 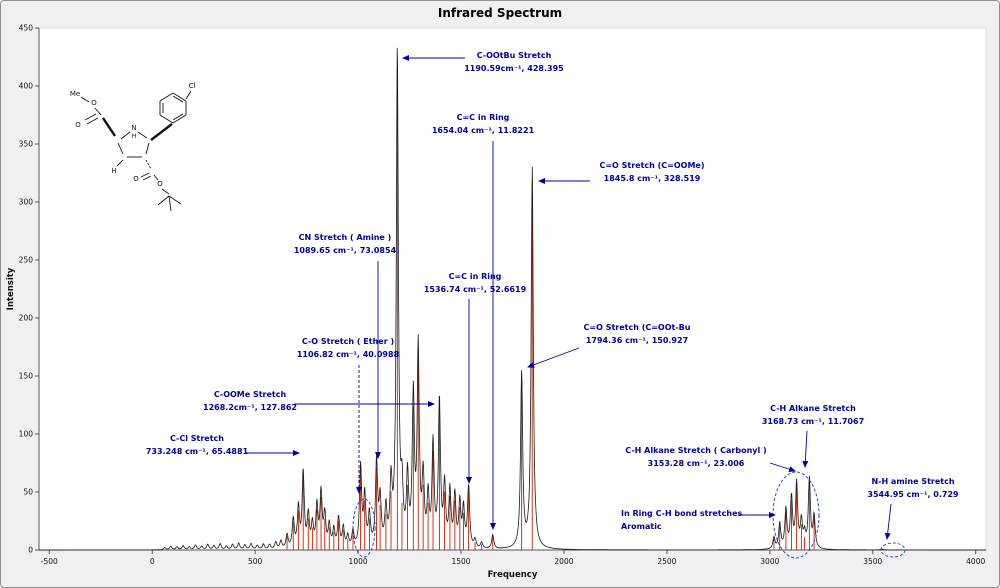 What do you see at coordinates (26, 260) in the screenshot?
I see `y-tick-label: 250` at bounding box center [26, 260].